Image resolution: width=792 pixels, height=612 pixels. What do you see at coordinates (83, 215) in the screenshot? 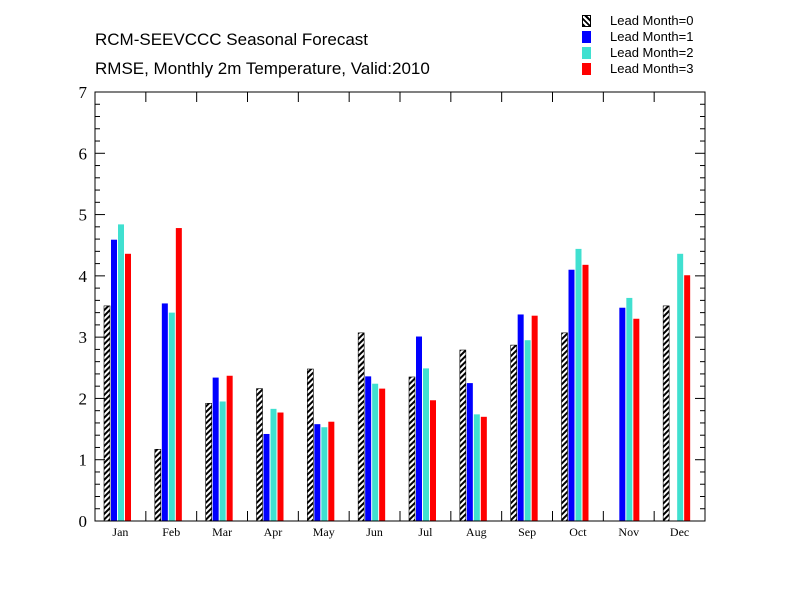
I see `y-tick-label: 5` at bounding box center [83, 215].